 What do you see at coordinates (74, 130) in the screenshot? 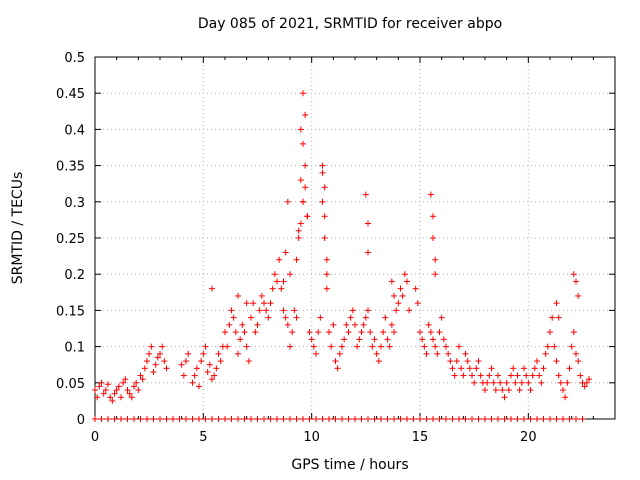
I see `y-tick-label: 0.4` at bounding box center [74, 130].